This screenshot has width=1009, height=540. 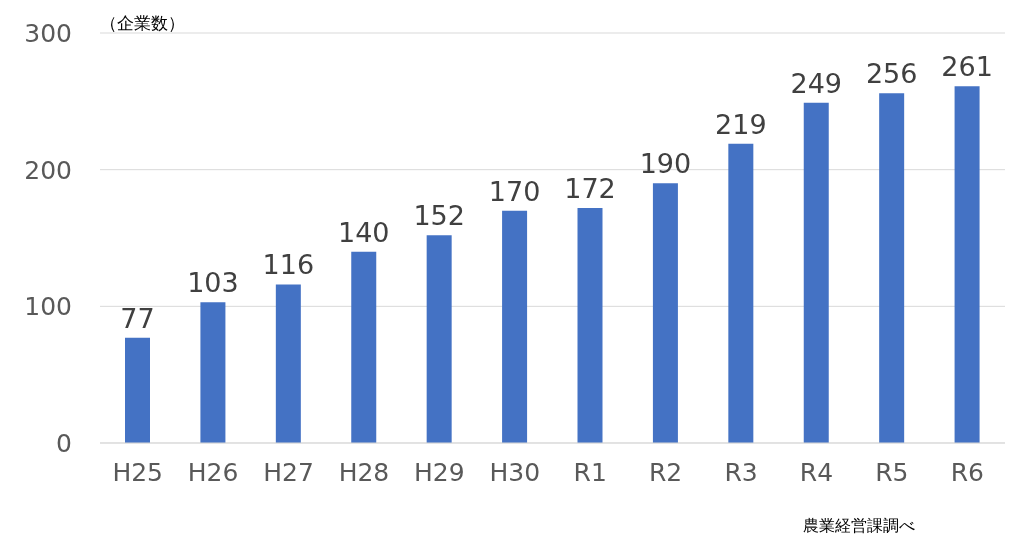 What do you see at coordinates (288, 265) in the screenshot?
I see `data-label: 116` at bounding box center [288, 265].